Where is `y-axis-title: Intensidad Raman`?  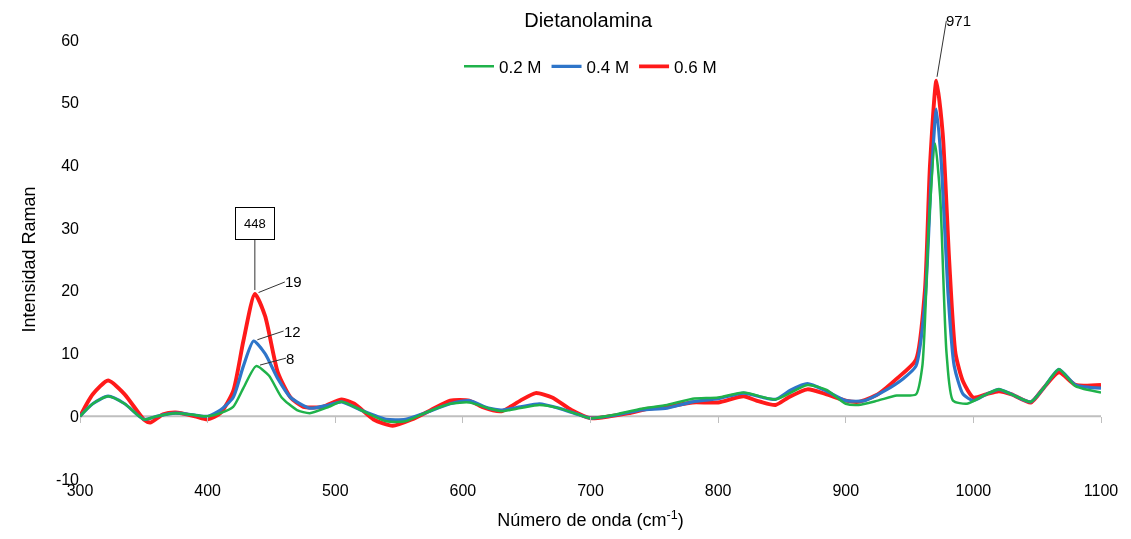
y-axis-title: Intensidad Raman is located at coordinates (29, 259).